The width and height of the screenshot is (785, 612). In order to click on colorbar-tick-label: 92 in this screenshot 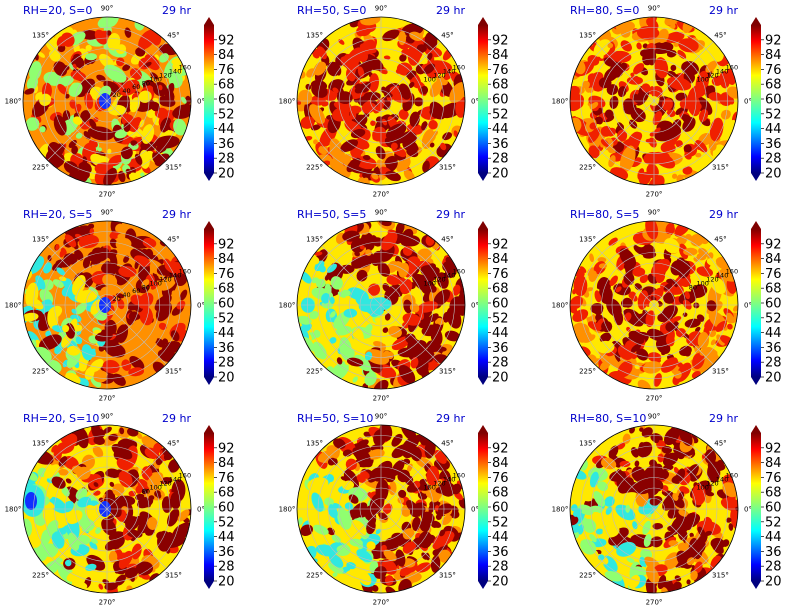, I will do `click(226, 40)`.